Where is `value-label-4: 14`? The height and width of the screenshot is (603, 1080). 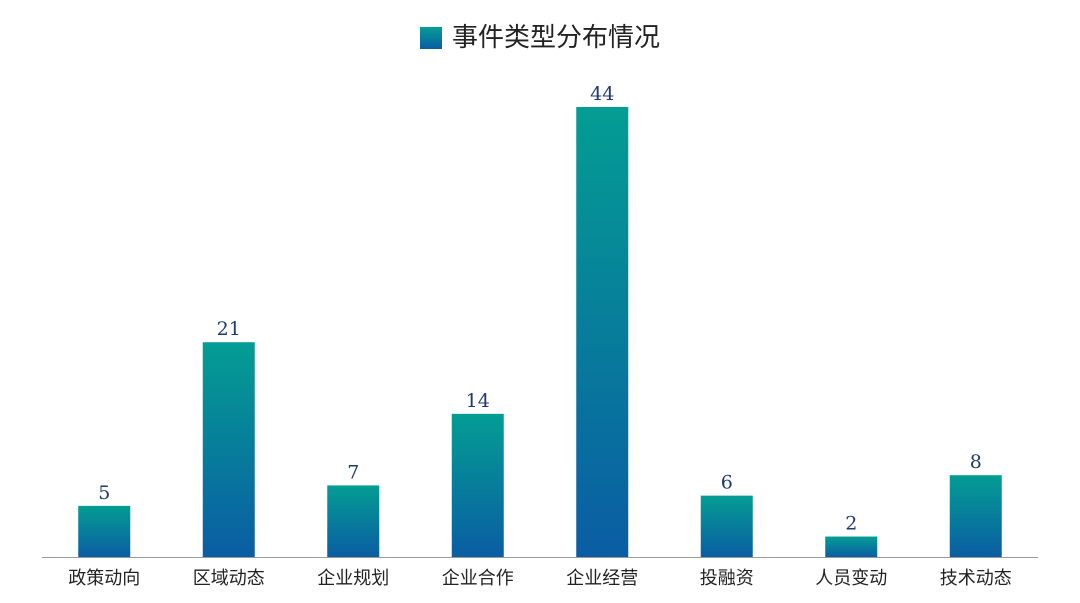
value-label-4: 14 is located at coordinates (478, 401).